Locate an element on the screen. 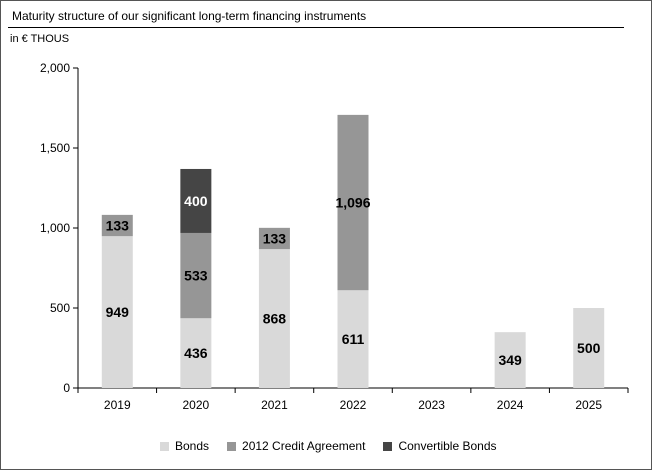 The width and height of the screenshot is (652, 470). x-tick-label: 2020 is located at coordinates (196, 405).